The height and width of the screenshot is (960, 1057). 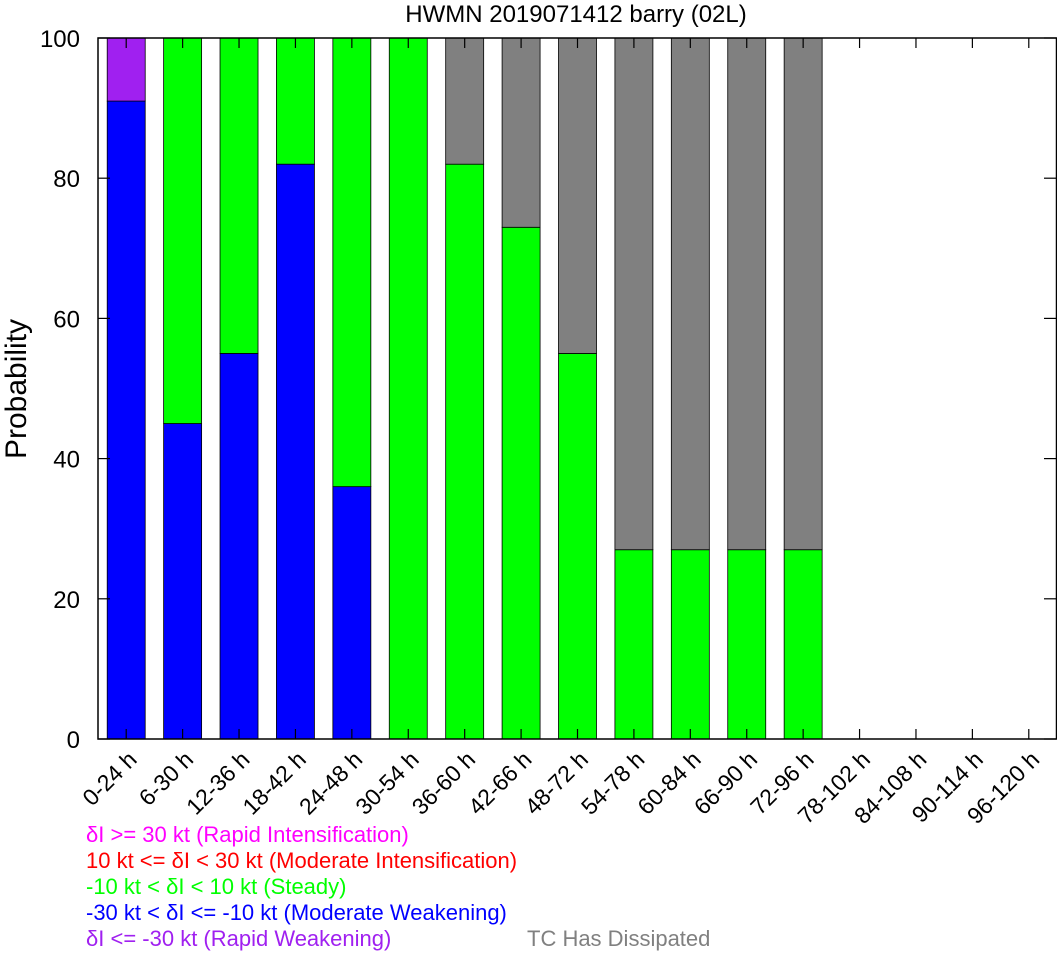 What do you see at coordinates (66, 319) in the screenshot?
I see `y-tick-label-3: 60` at bounding box center [66, 319].